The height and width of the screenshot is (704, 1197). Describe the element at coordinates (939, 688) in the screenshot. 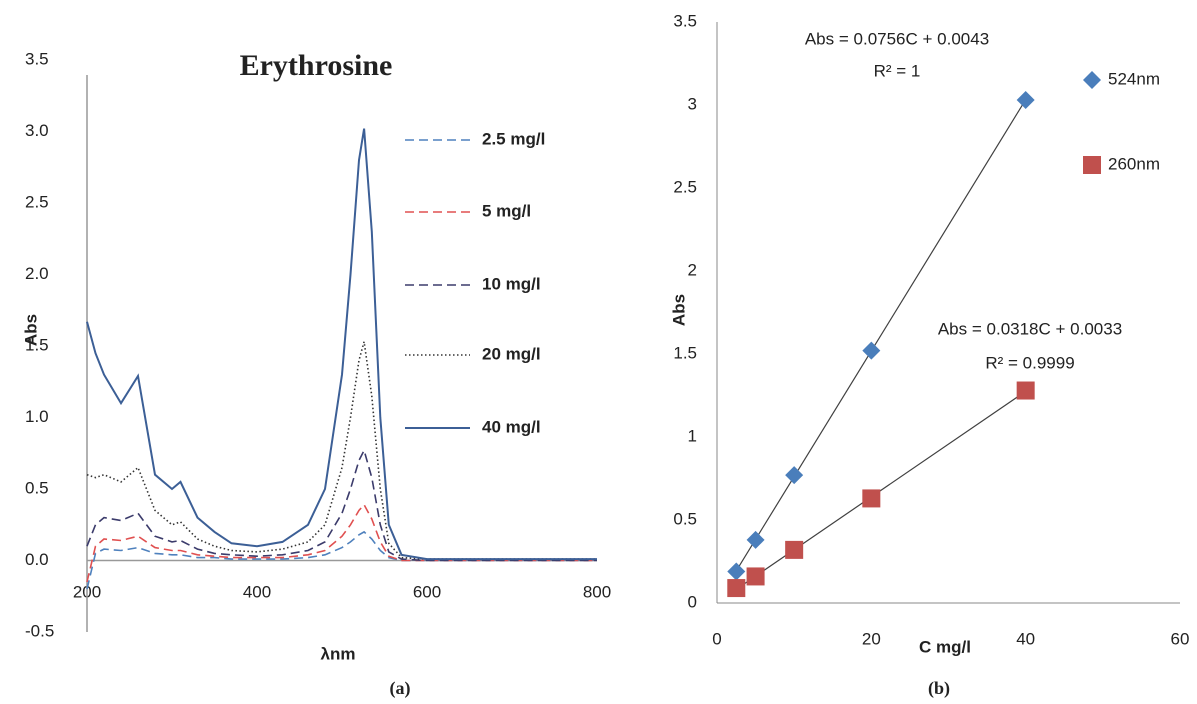

I see `caption: (b)` at that location.